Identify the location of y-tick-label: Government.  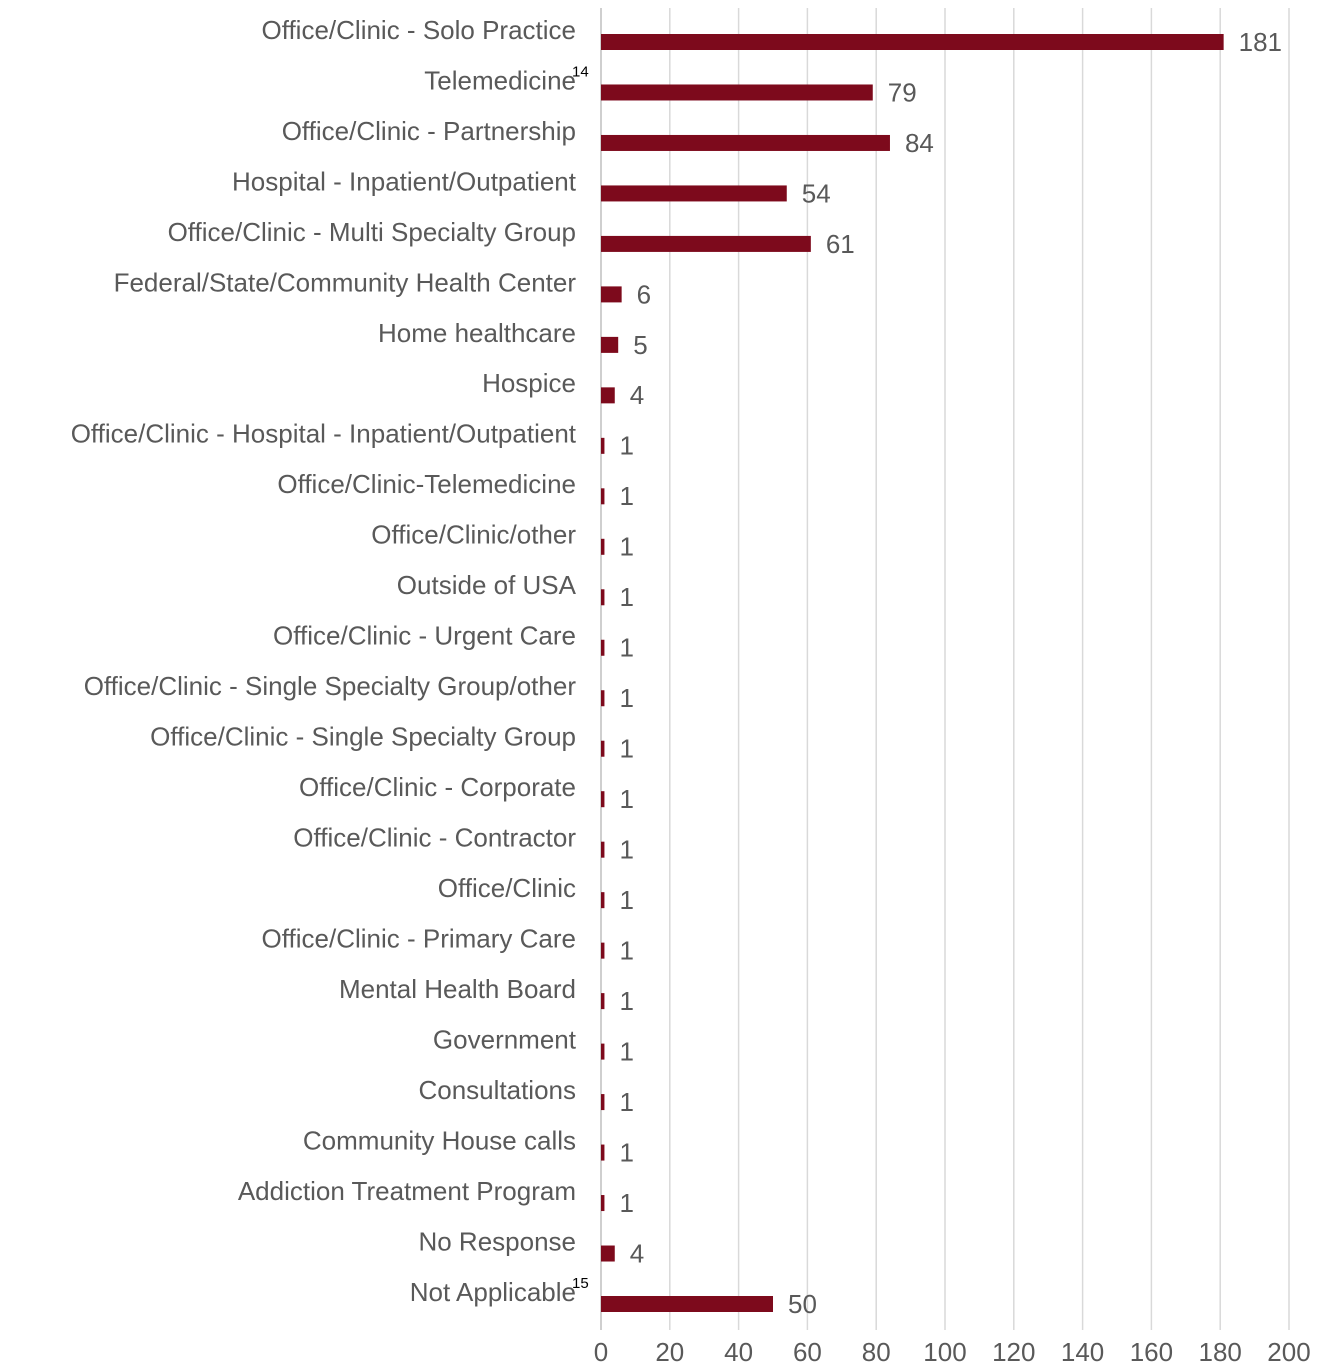
(505, 1039).